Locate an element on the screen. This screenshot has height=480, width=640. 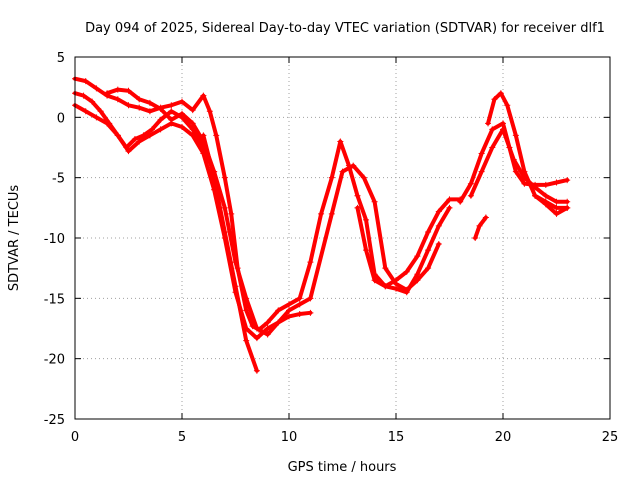
y-tick-label: -25 is located at coordinates (54, 420).